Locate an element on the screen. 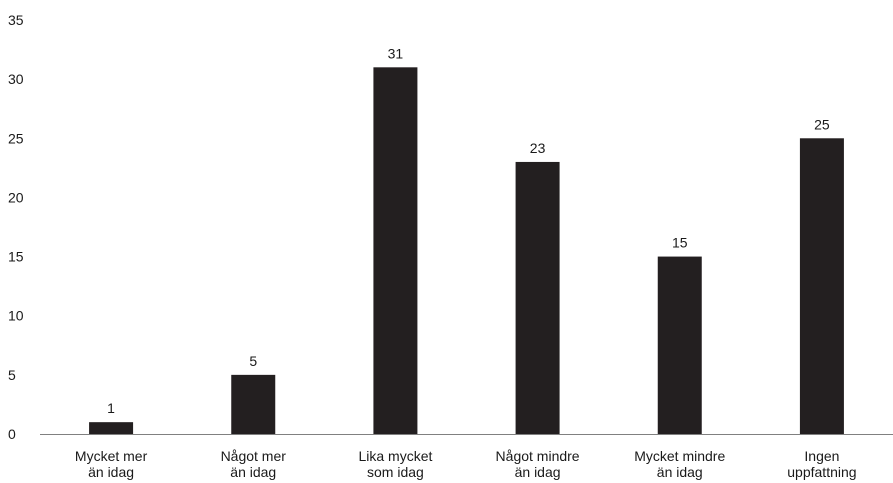 This screenshot has width=893, height=483. category-label: Mycket mindre is located at coordinates (679, 456).